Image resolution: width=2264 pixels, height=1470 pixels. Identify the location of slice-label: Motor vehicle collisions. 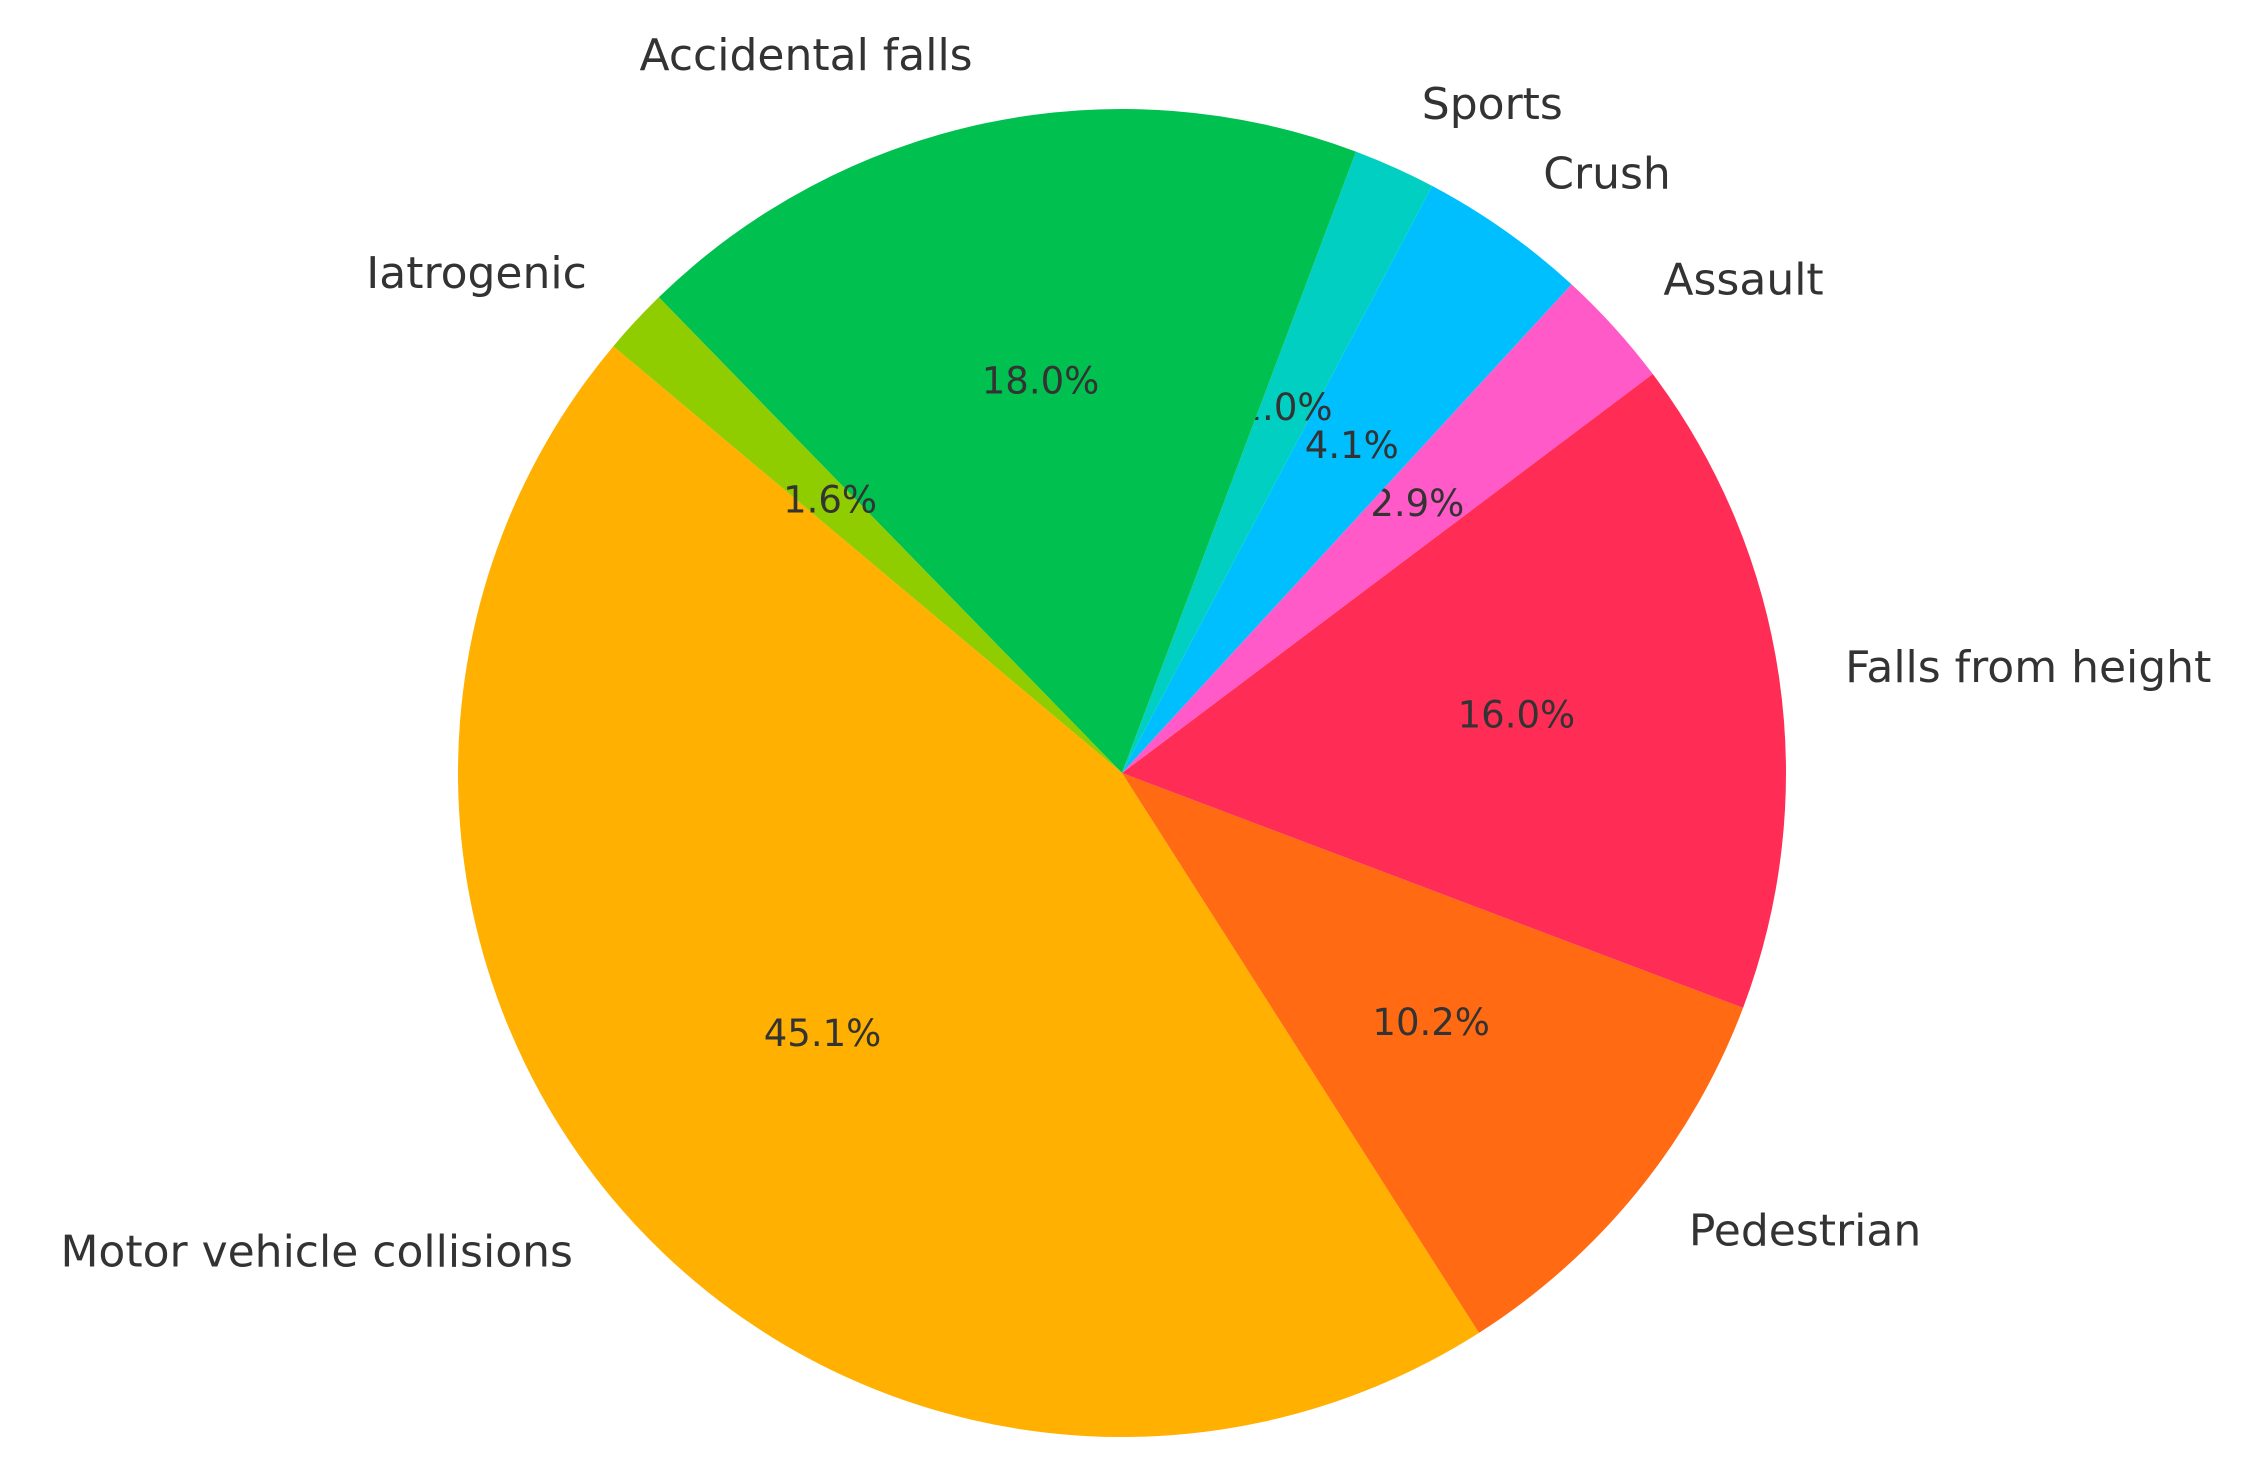
(316, 1252).